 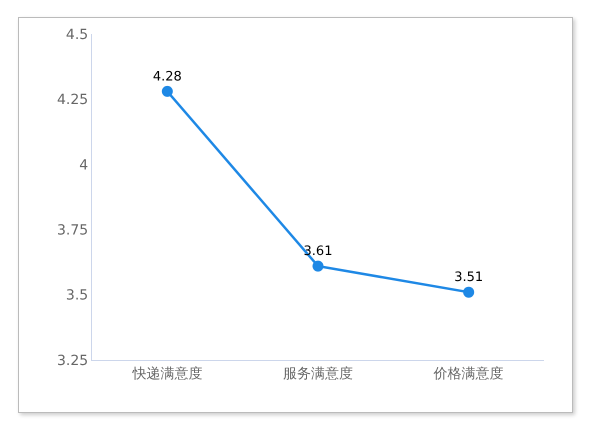 I want to click on x-tick-label: 服务满意度, so click(x=318, y=374).